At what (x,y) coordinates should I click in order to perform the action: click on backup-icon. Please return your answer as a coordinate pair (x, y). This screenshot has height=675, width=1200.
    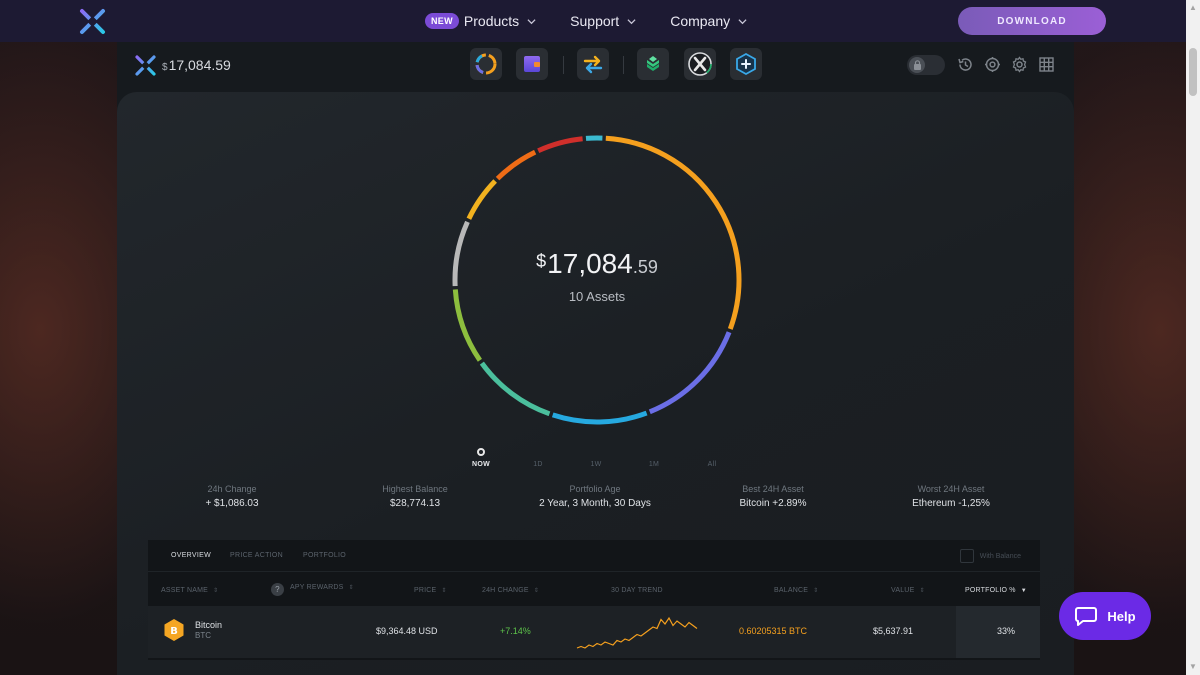
    Looking at the image, I should click on (992, 64).